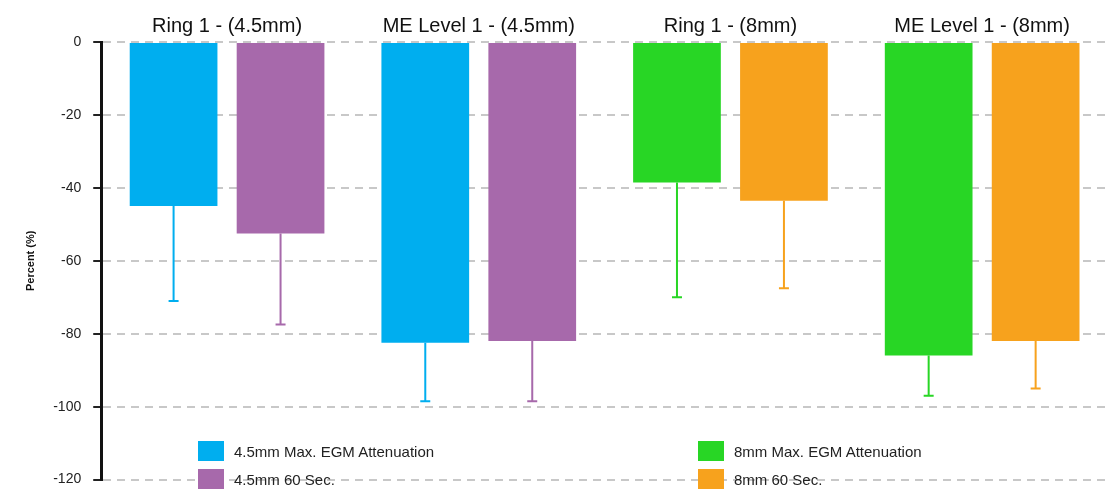  What do you see at coordinates (284, 479) in the screenshot?
I see `legend-label: 4.5mm 60 Sec.` at bounding box center [284, 479].